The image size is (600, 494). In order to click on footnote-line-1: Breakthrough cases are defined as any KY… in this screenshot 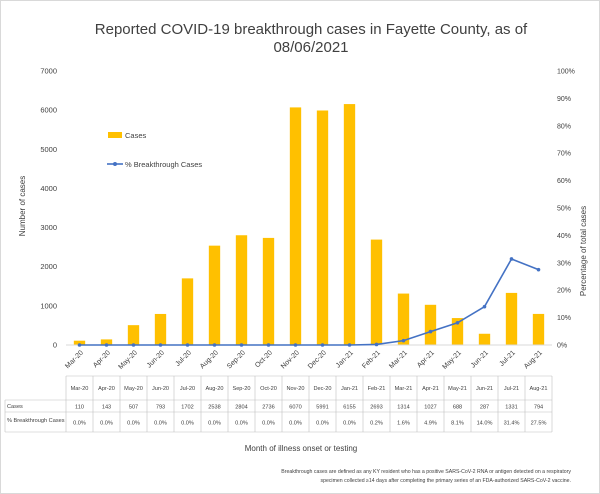, I will do `click(426, 472)`.